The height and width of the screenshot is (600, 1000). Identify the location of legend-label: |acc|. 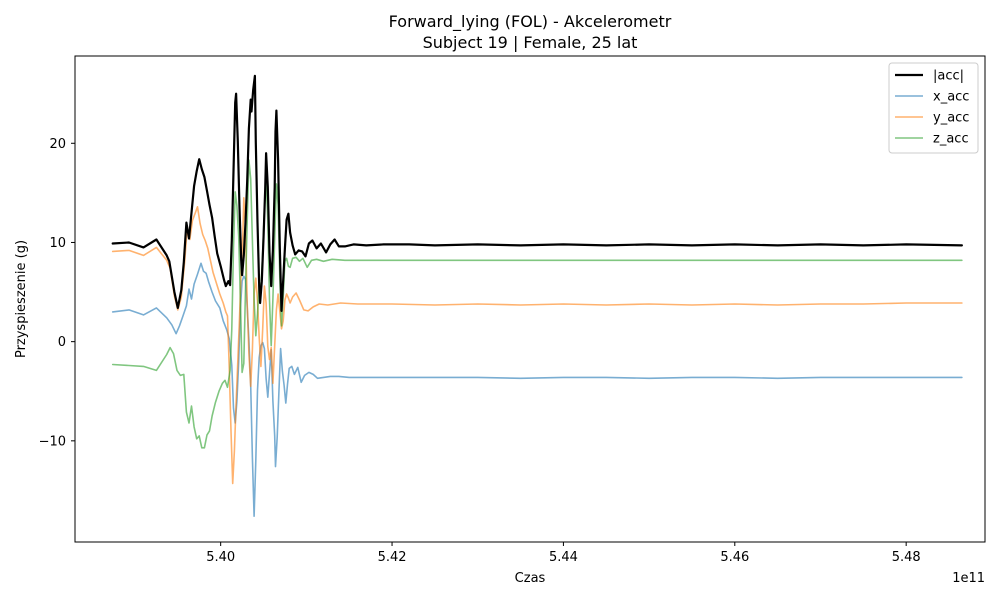
(948, 76).